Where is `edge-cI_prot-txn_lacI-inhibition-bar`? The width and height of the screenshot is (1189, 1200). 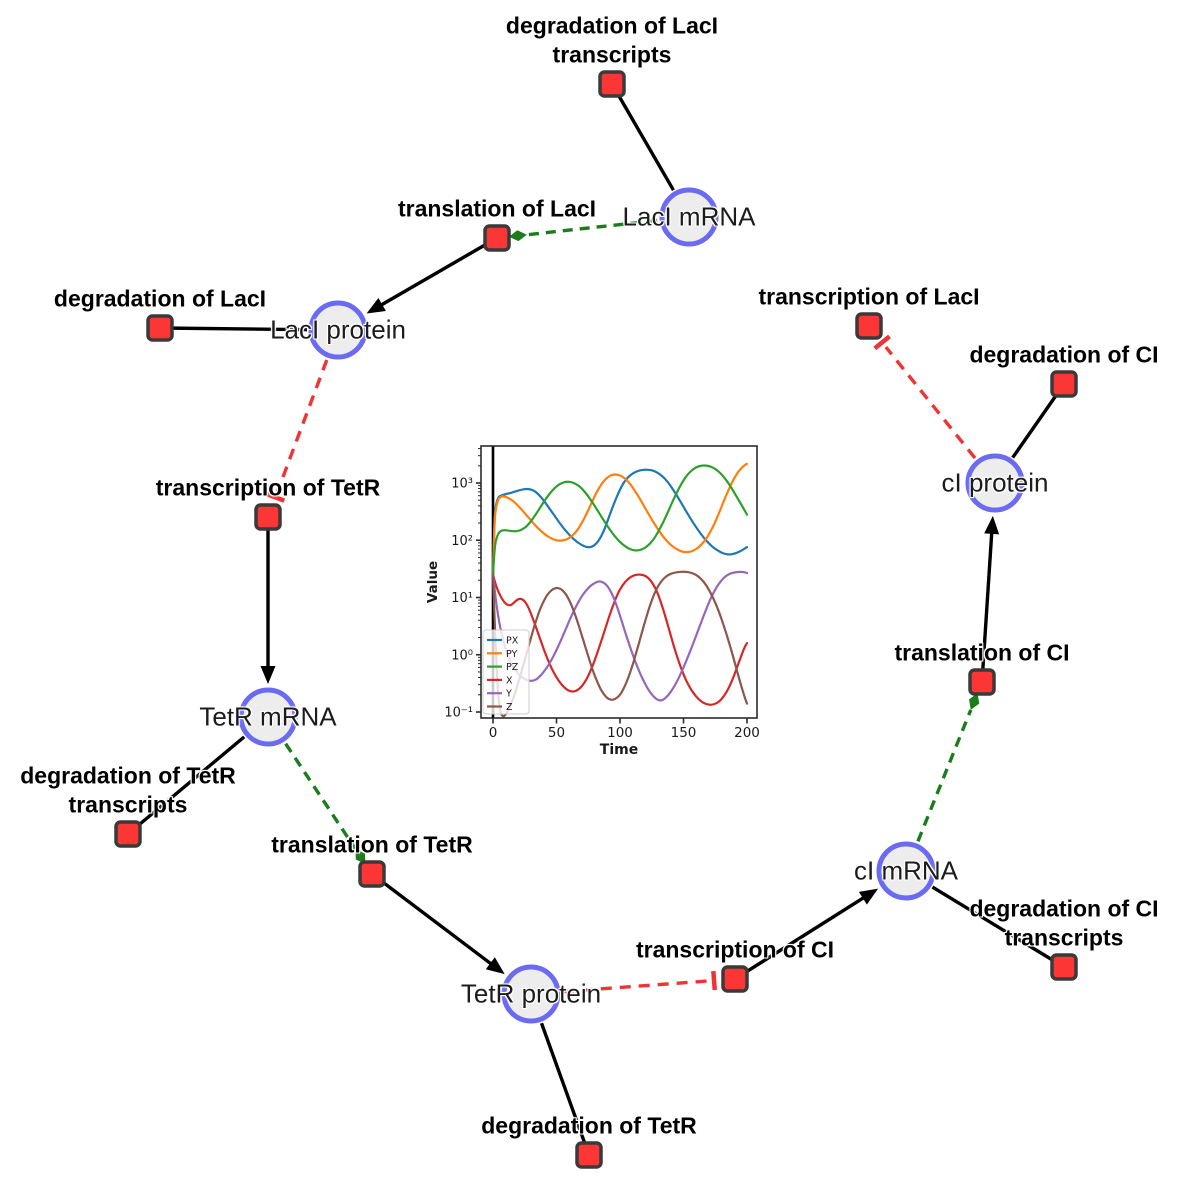 edge-cI_prot-txn_lacI-inhibition-bar is located at coordinates (882, 342).